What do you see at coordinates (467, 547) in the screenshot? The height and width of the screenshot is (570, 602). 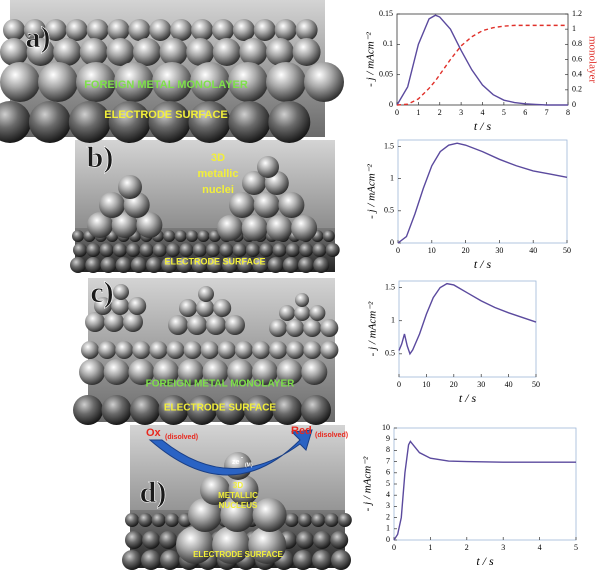 I see `x-tick-label: 2` at bounding box center [467, 547].